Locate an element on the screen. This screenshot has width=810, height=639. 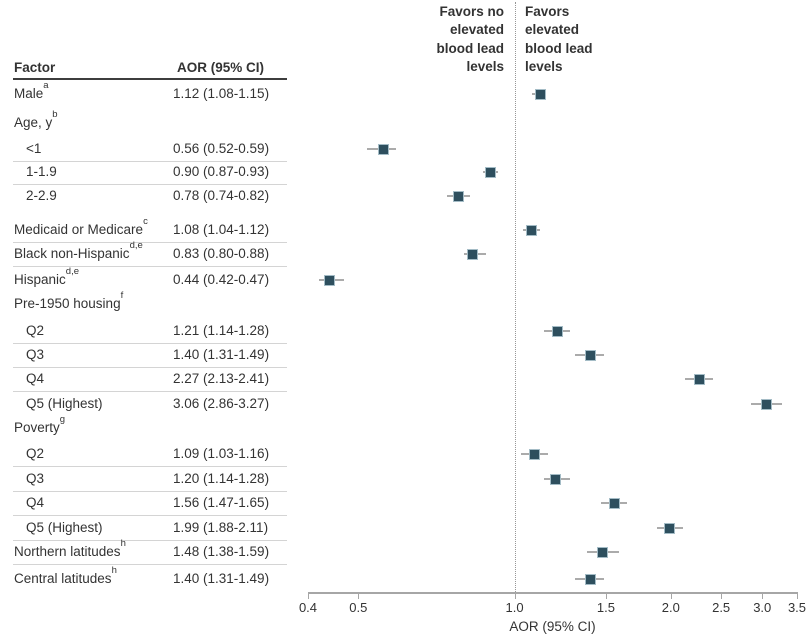
favors-left-line: levels is located at coordinates (485, 67).